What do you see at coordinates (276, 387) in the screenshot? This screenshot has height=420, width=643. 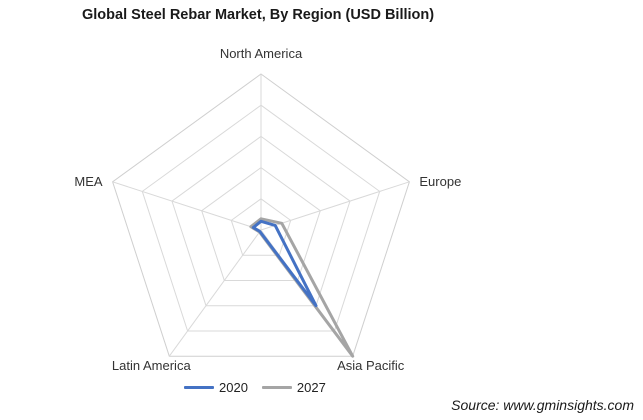 I see `legend-swatch-2027` at bounding box center [276, 387].